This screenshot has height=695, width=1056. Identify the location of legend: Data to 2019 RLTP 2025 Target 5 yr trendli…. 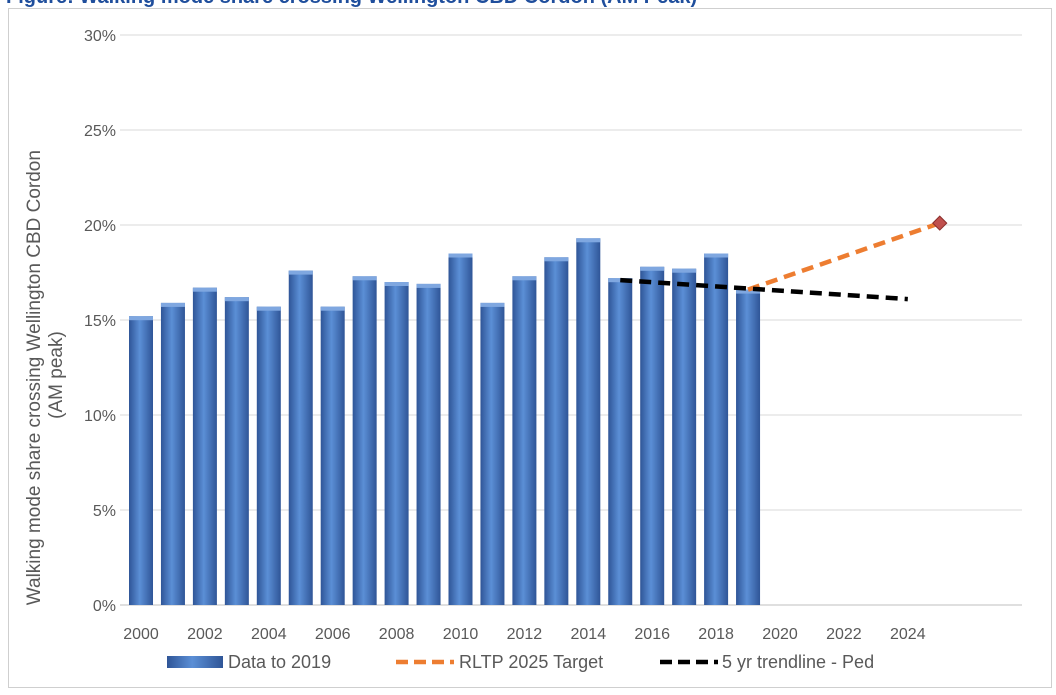
(520, 662).